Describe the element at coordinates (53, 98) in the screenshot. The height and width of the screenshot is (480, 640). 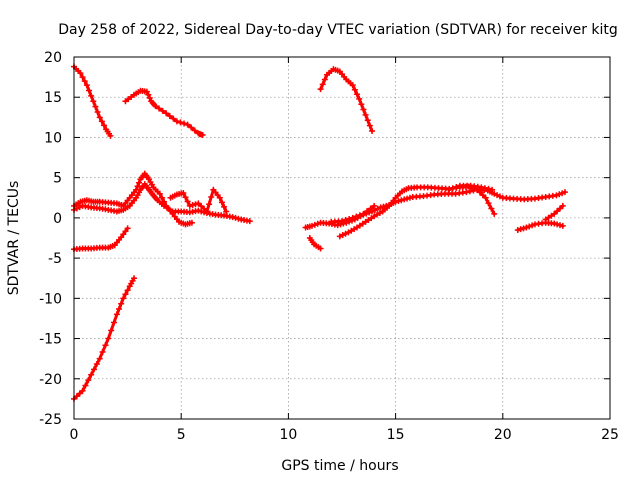
I see `y-tick-label: 15` at that location.